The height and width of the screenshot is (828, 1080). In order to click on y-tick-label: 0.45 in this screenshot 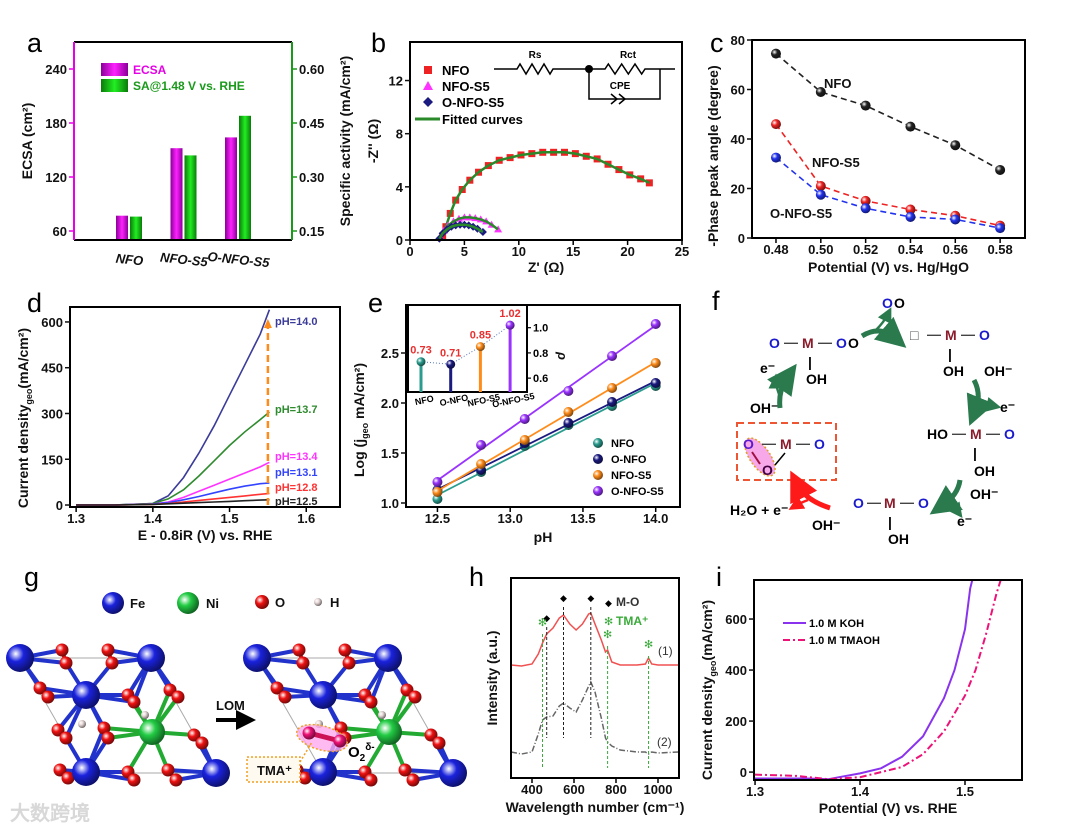, I will do `click(311, 123)`.